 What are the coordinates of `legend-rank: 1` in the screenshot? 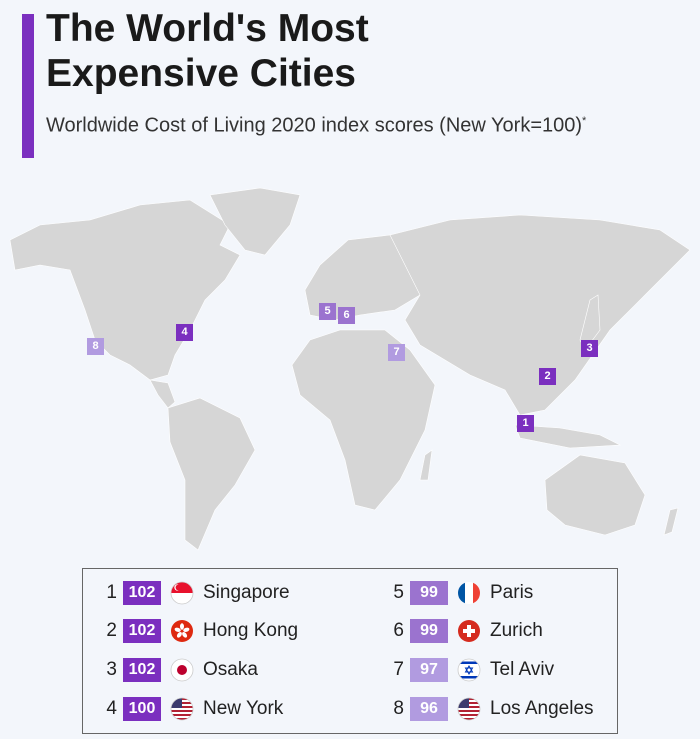 It's located at (111, 592).